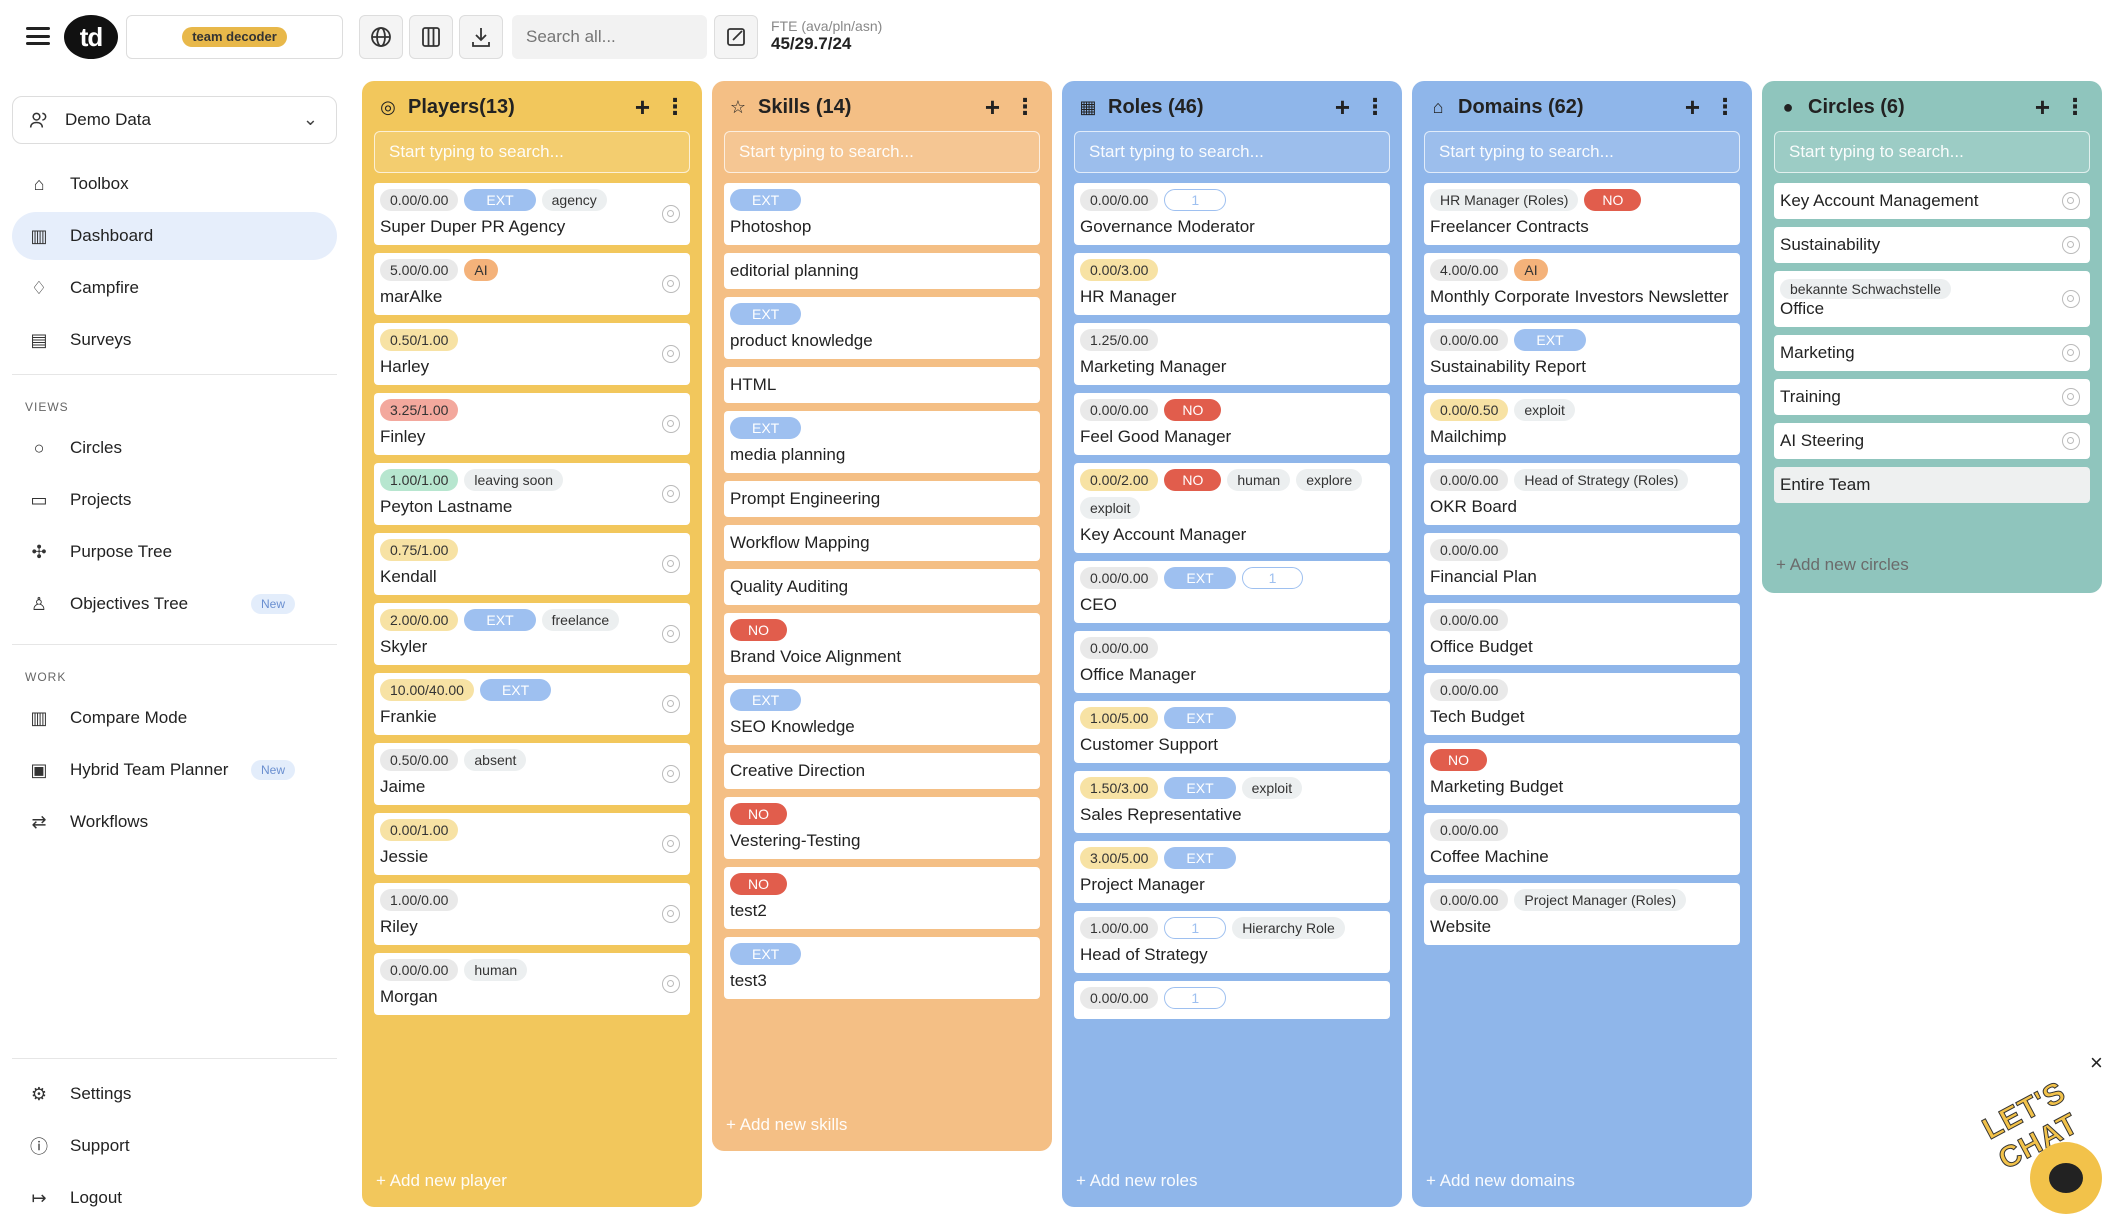 The height and width of the screenshot is (1230, 2126). What do you see at coordinates (91, 37) in the screenshot?
I see `app-logo: td` at bounding box center [91, 37].